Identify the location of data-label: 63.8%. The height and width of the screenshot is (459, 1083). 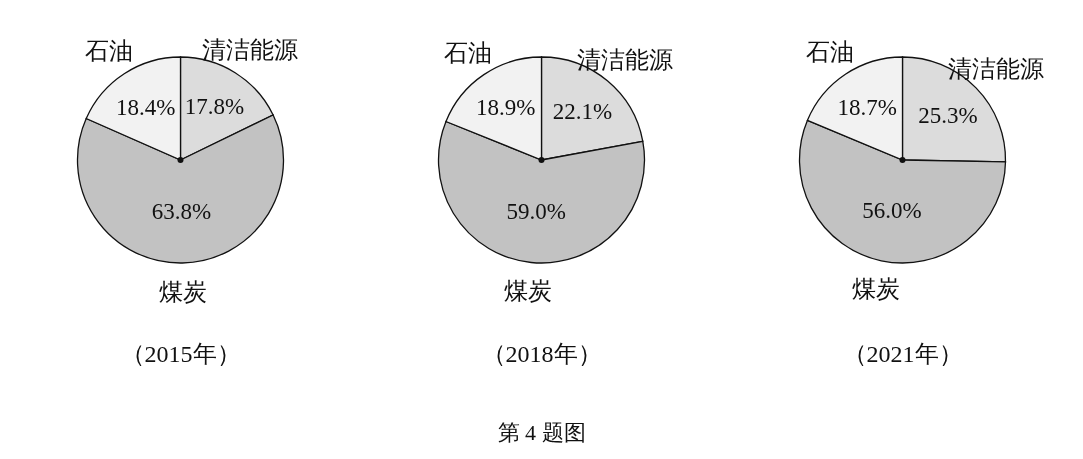
(181, 212).